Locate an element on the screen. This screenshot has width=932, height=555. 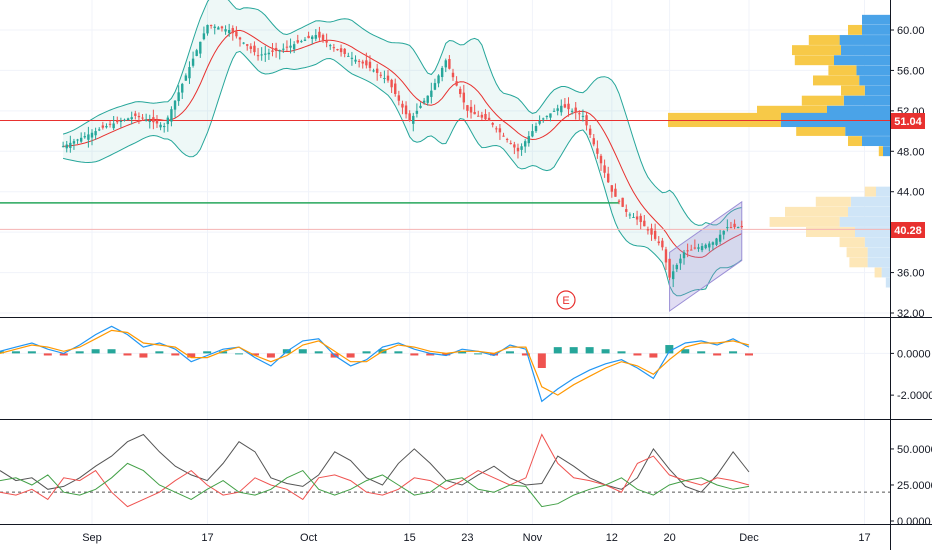
event-marker: E is located at coordinates (566, 300).